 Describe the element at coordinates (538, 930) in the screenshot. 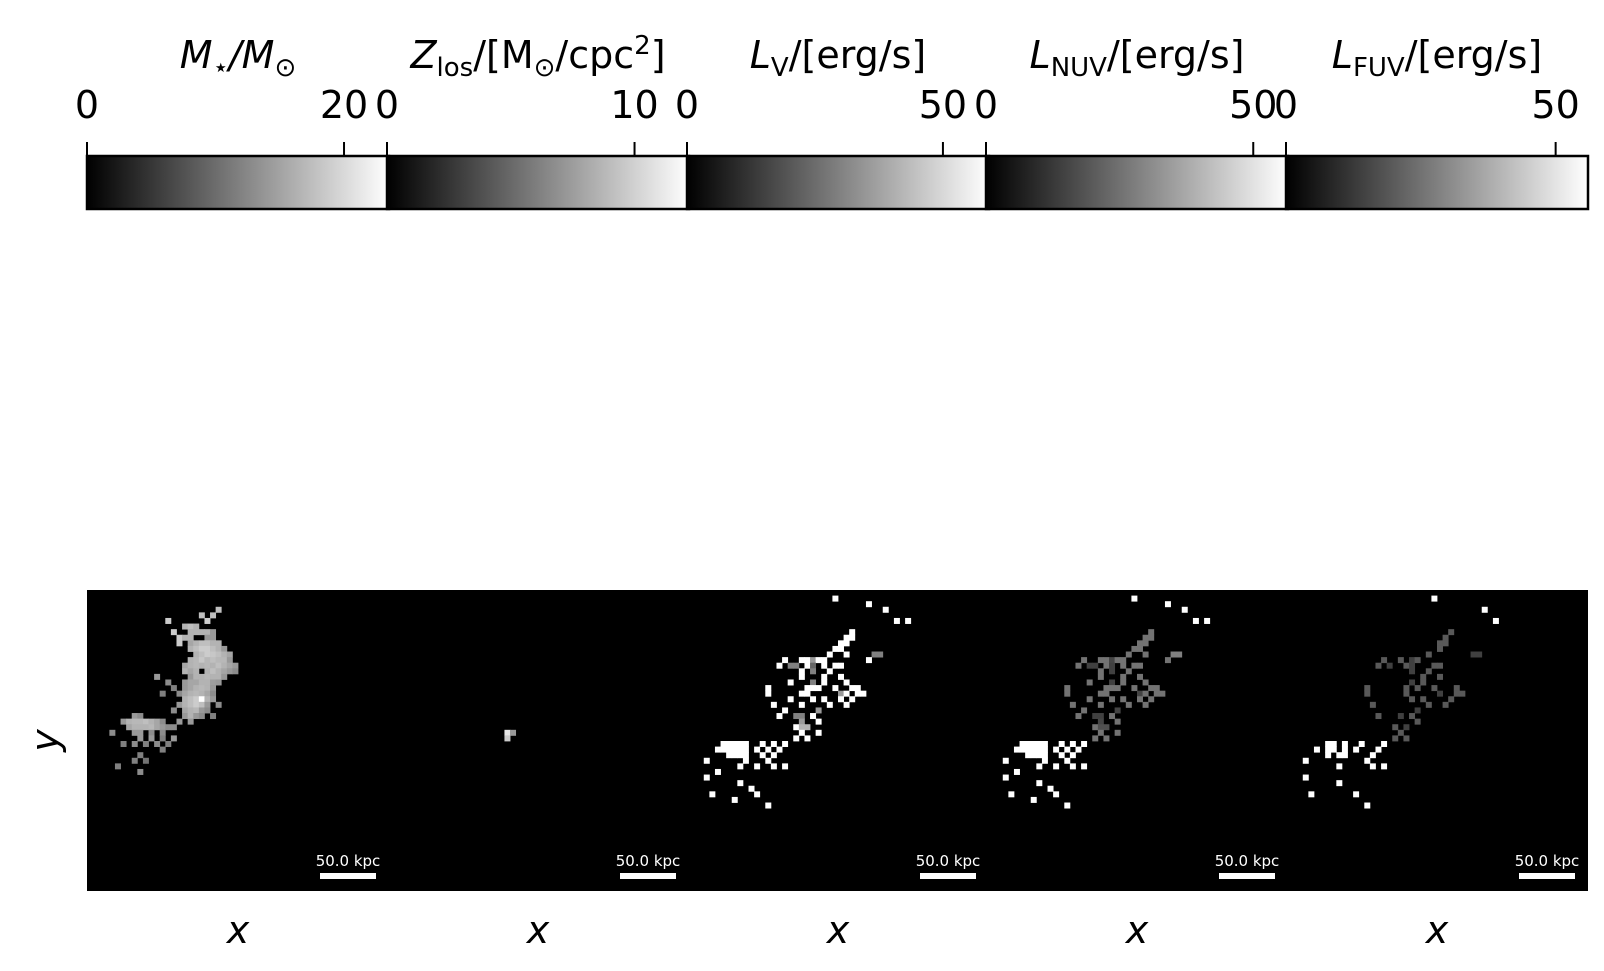

I see `x-axis-label: x` at that location.